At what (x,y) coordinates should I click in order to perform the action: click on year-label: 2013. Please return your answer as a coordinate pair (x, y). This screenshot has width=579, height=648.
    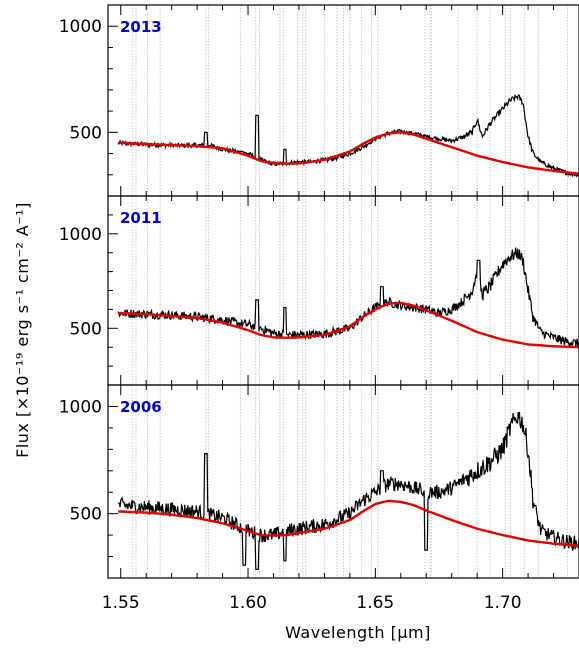
    Looking at the image, I should click on (141, 27).